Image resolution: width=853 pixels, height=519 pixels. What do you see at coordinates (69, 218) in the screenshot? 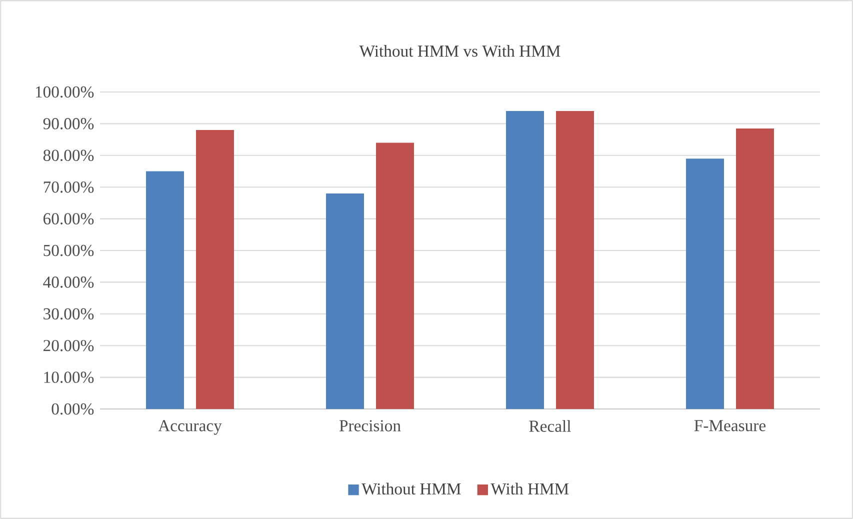
I see `y-tick-label: 60.00%` at bounding box center [69, 218].